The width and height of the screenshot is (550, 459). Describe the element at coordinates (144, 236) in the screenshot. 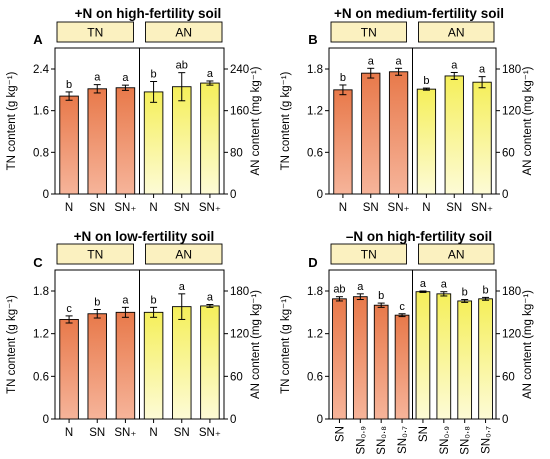

I see `panel-title: +N on low-fertility soil` at that location.